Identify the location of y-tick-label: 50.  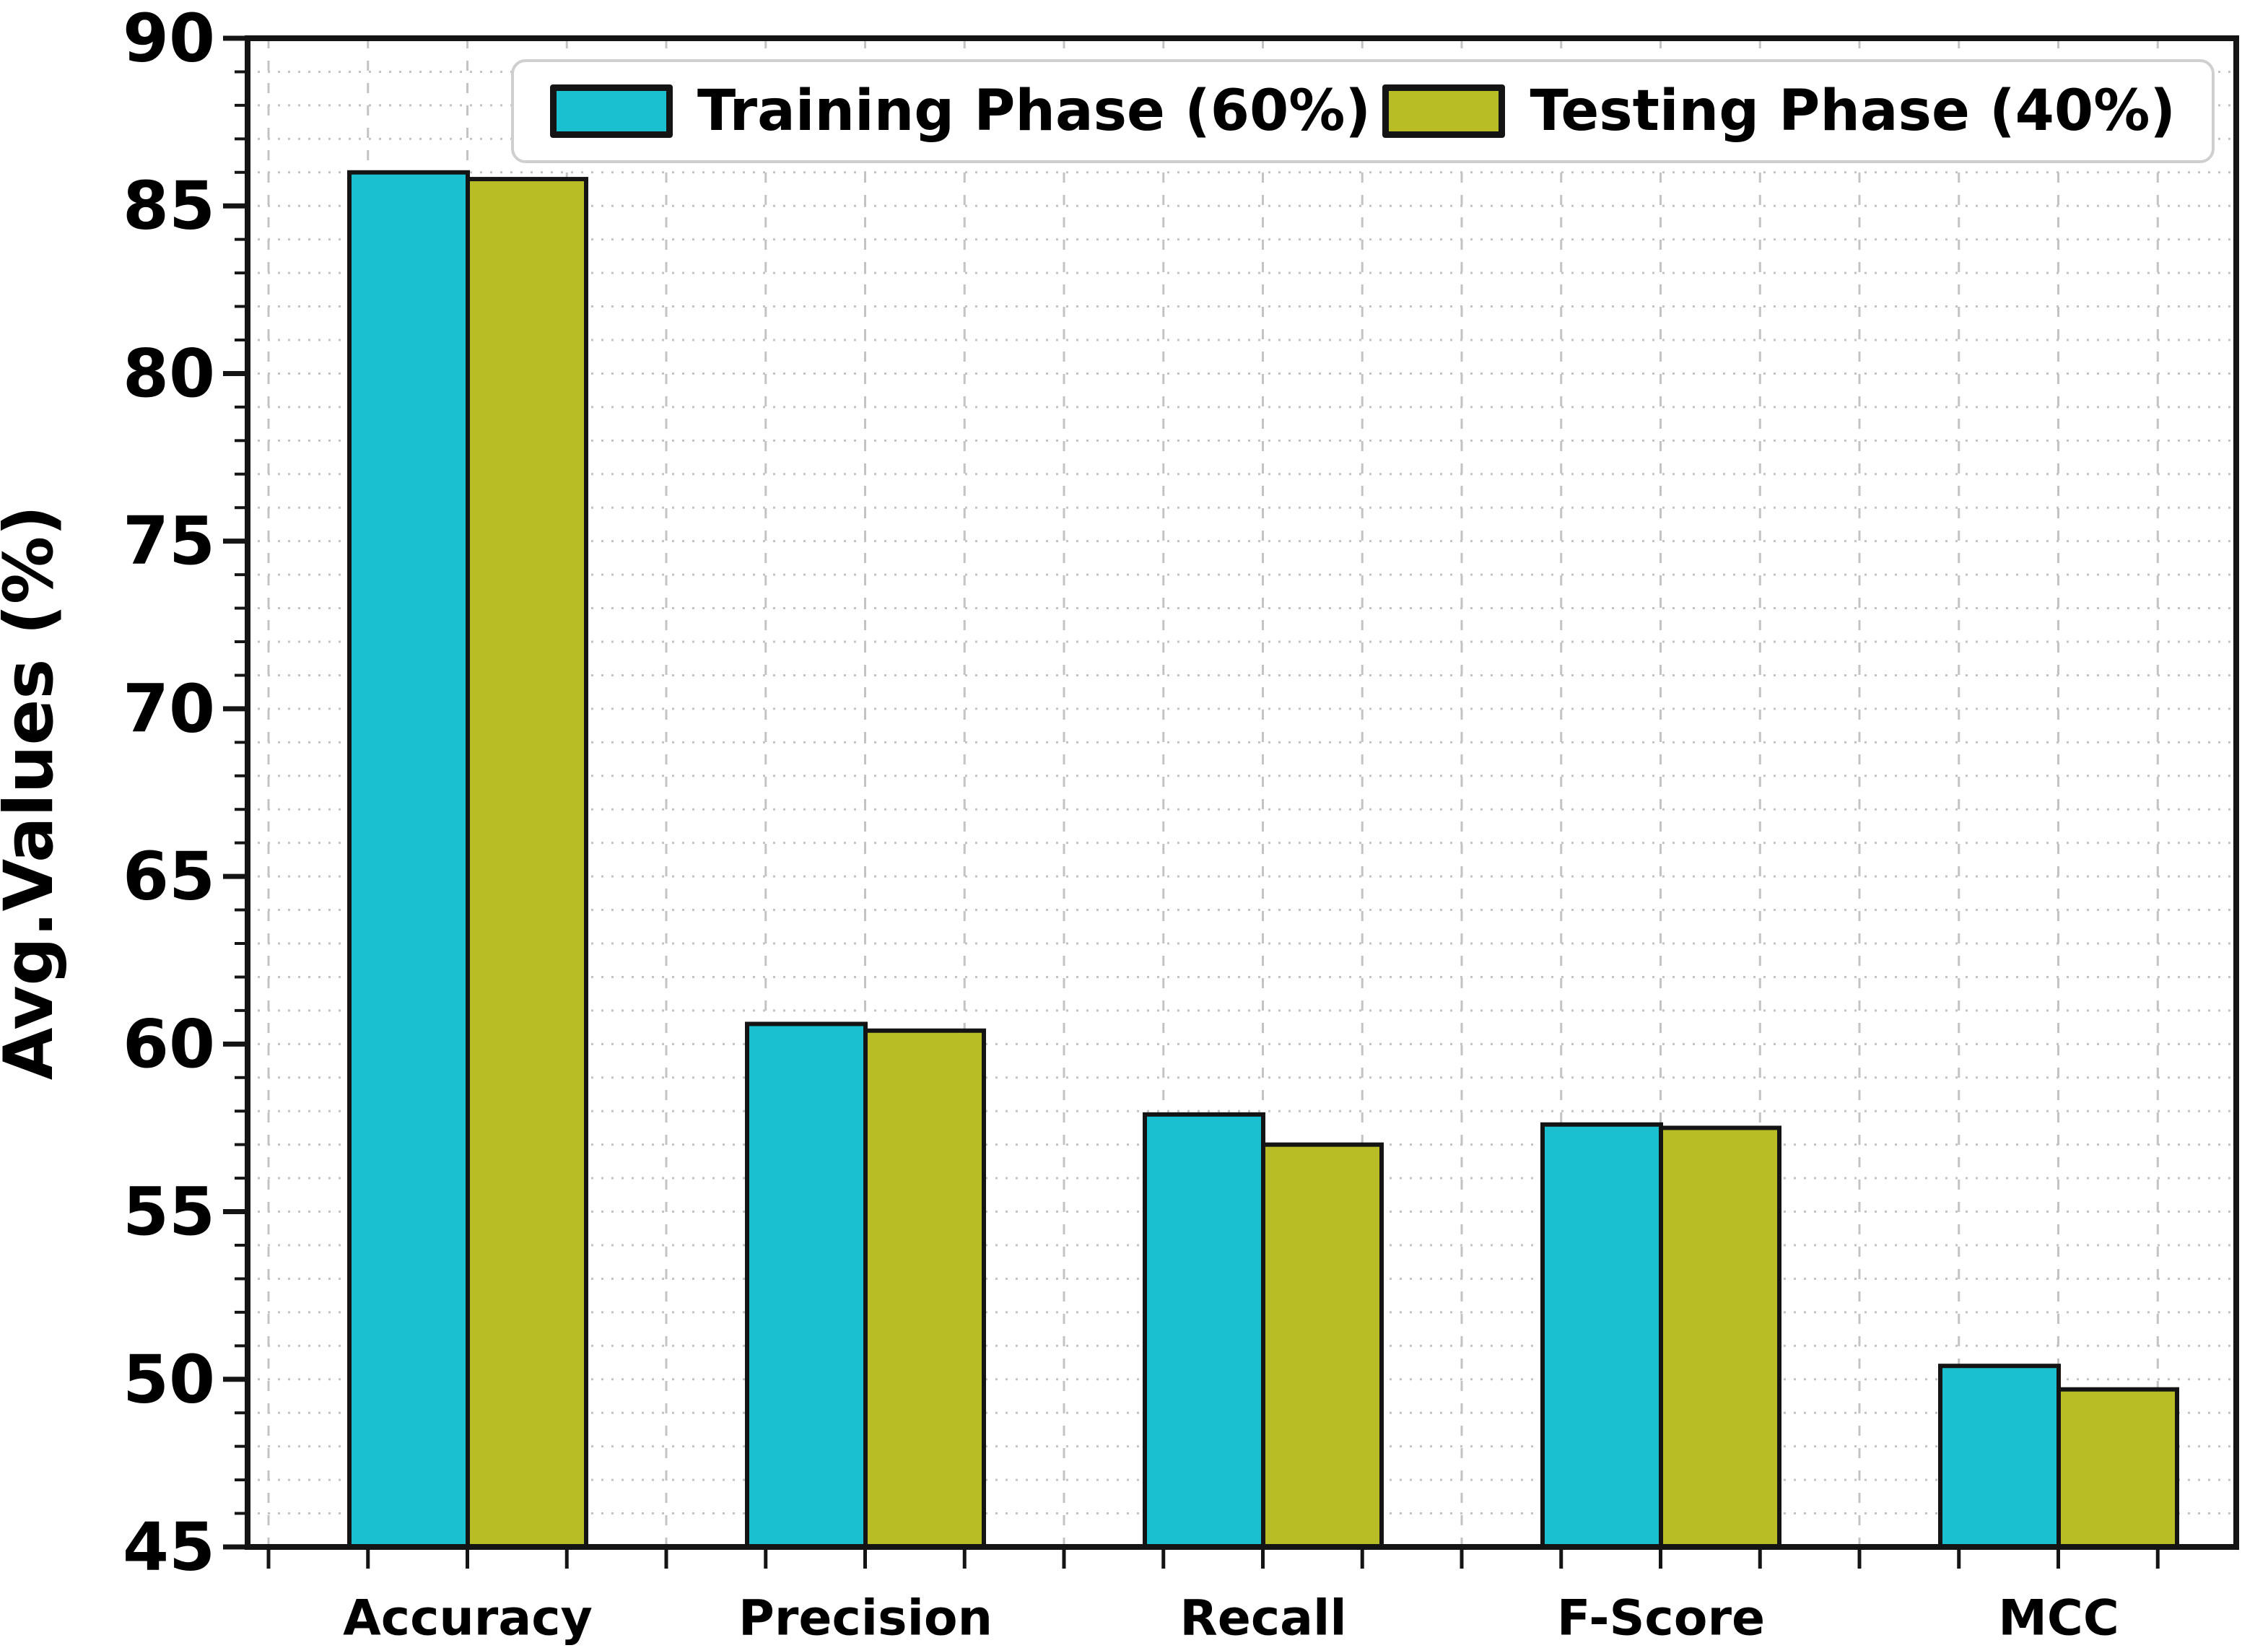
(169, 1379).